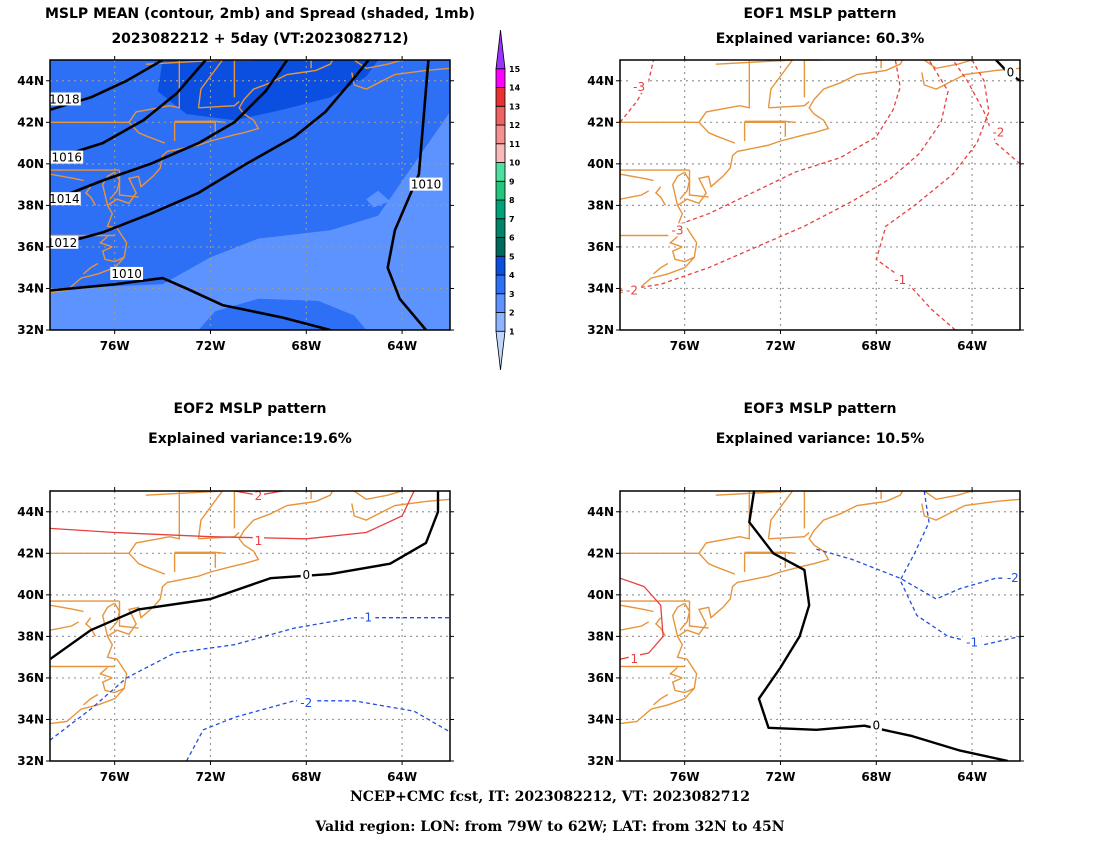 This screenshot has height=850, width=1100. Describe the element at coordinates (515, 163) in the screenshot. I see `colorbar-label: 10` at that location.